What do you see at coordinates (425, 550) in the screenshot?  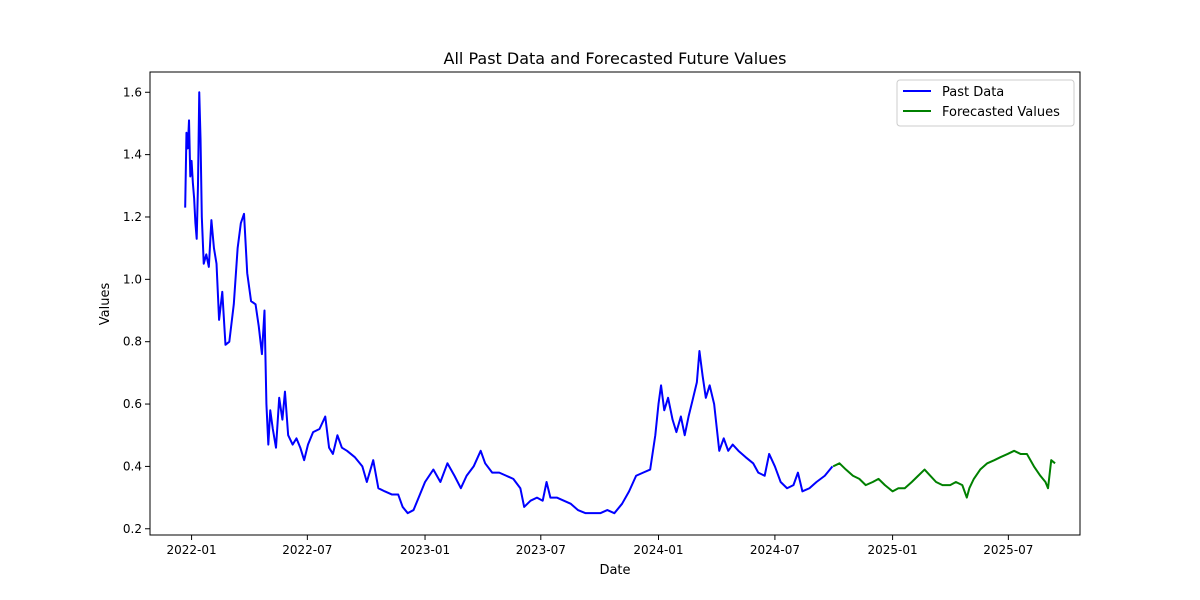 I see `x-tick-label: 2023-01` at bounding box center [425, 550].